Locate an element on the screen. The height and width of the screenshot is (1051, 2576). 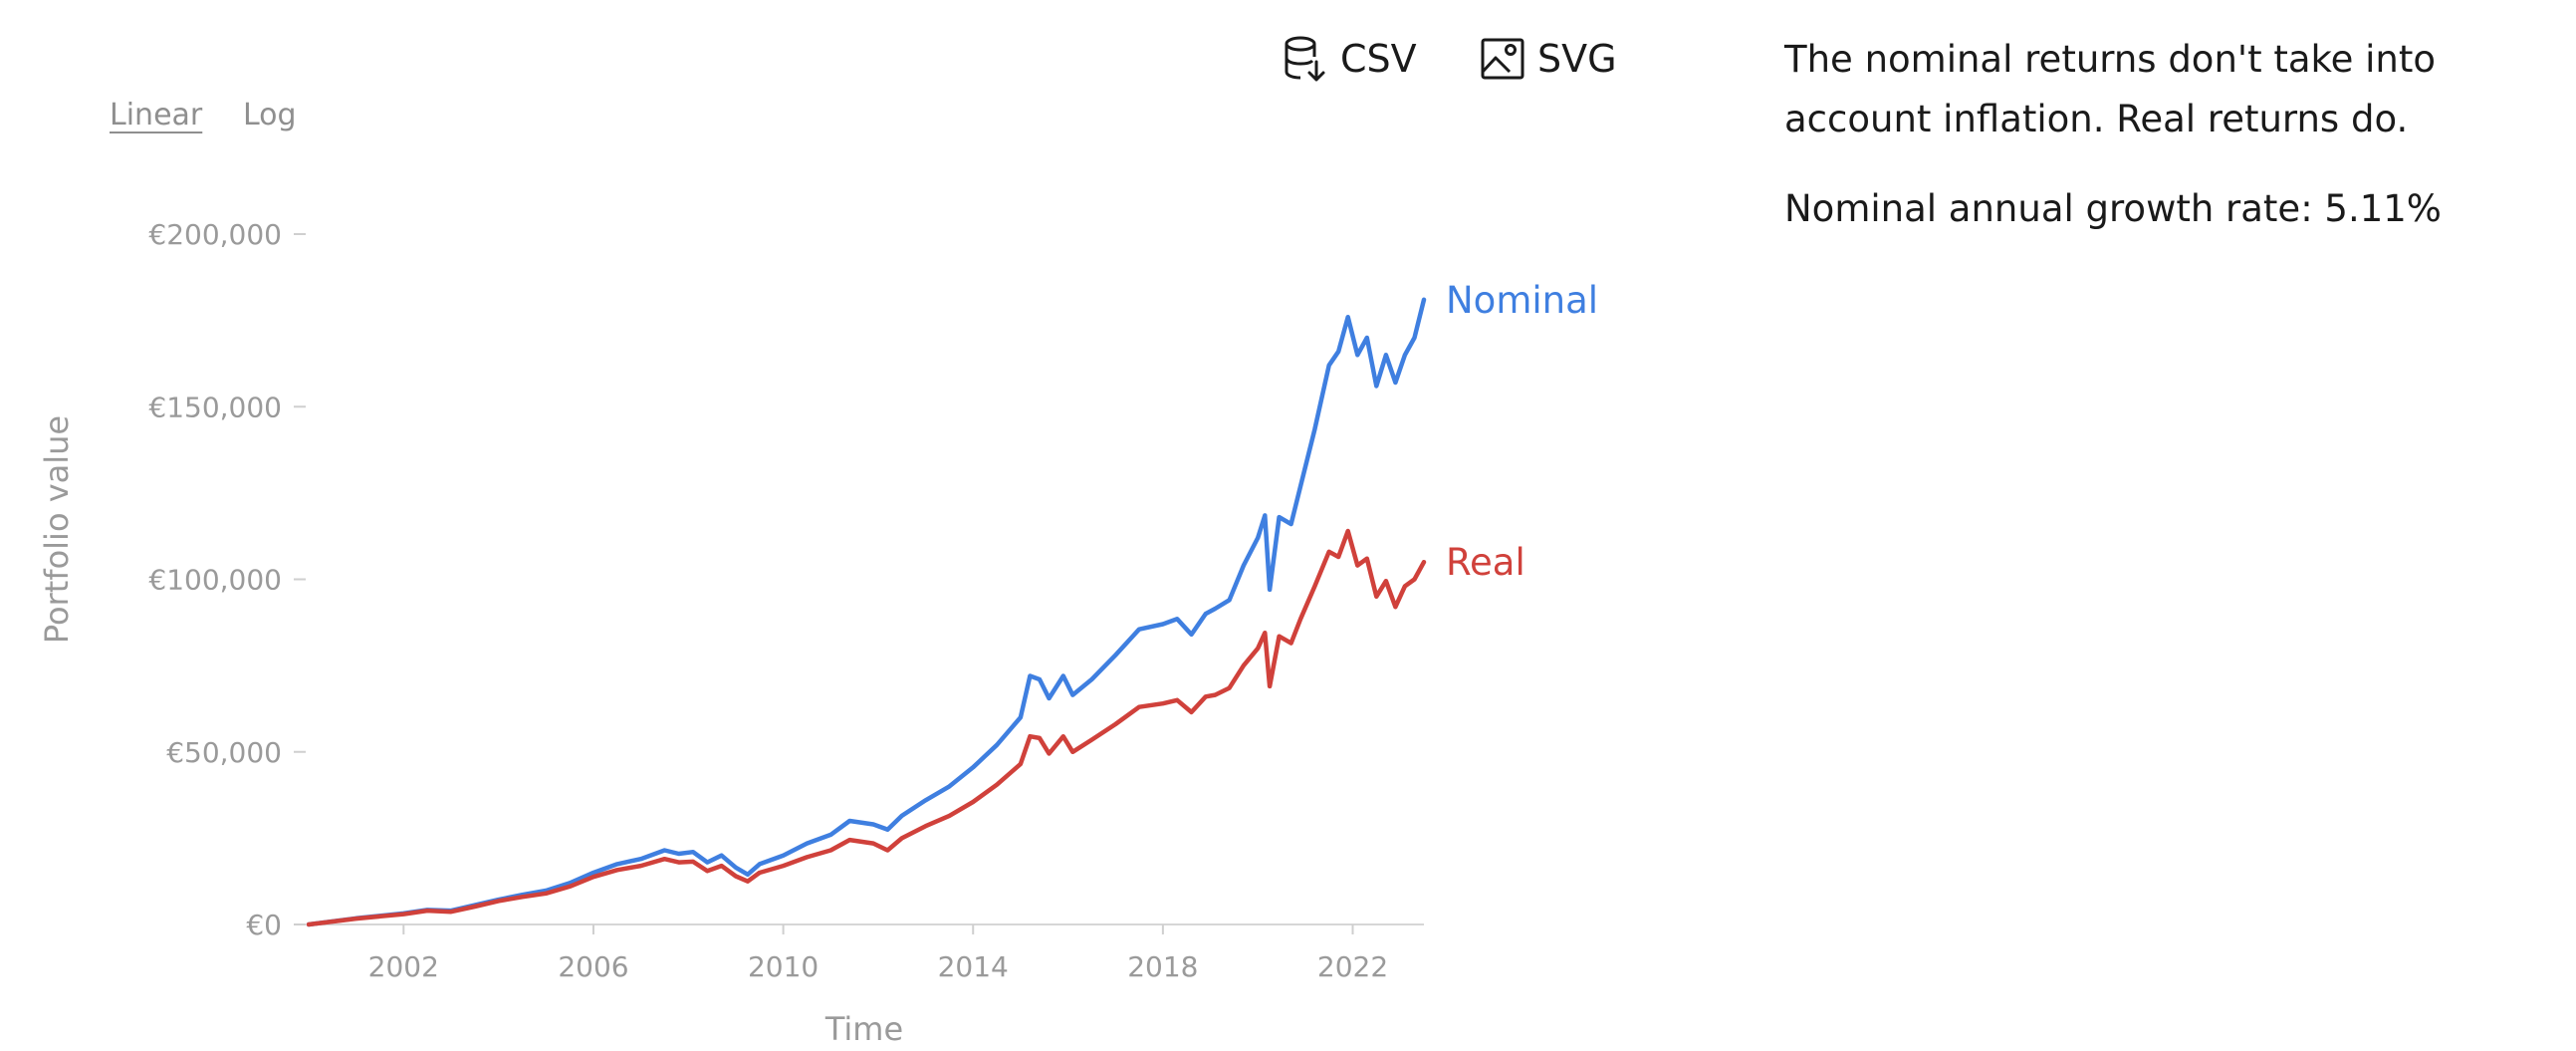
x-axis-title: Time is located at coordinates (863, 1029).